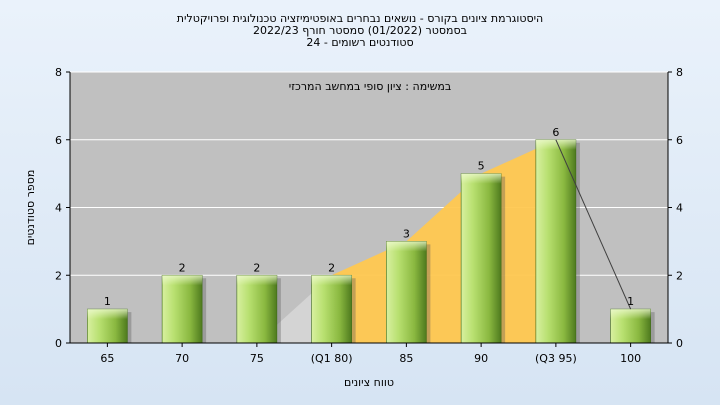 Image resolution: width=720 pixels, height=405 pixels. Describe the element at coordinates (555, 132) in the screenshot. I see `data-label: 6` at that location.